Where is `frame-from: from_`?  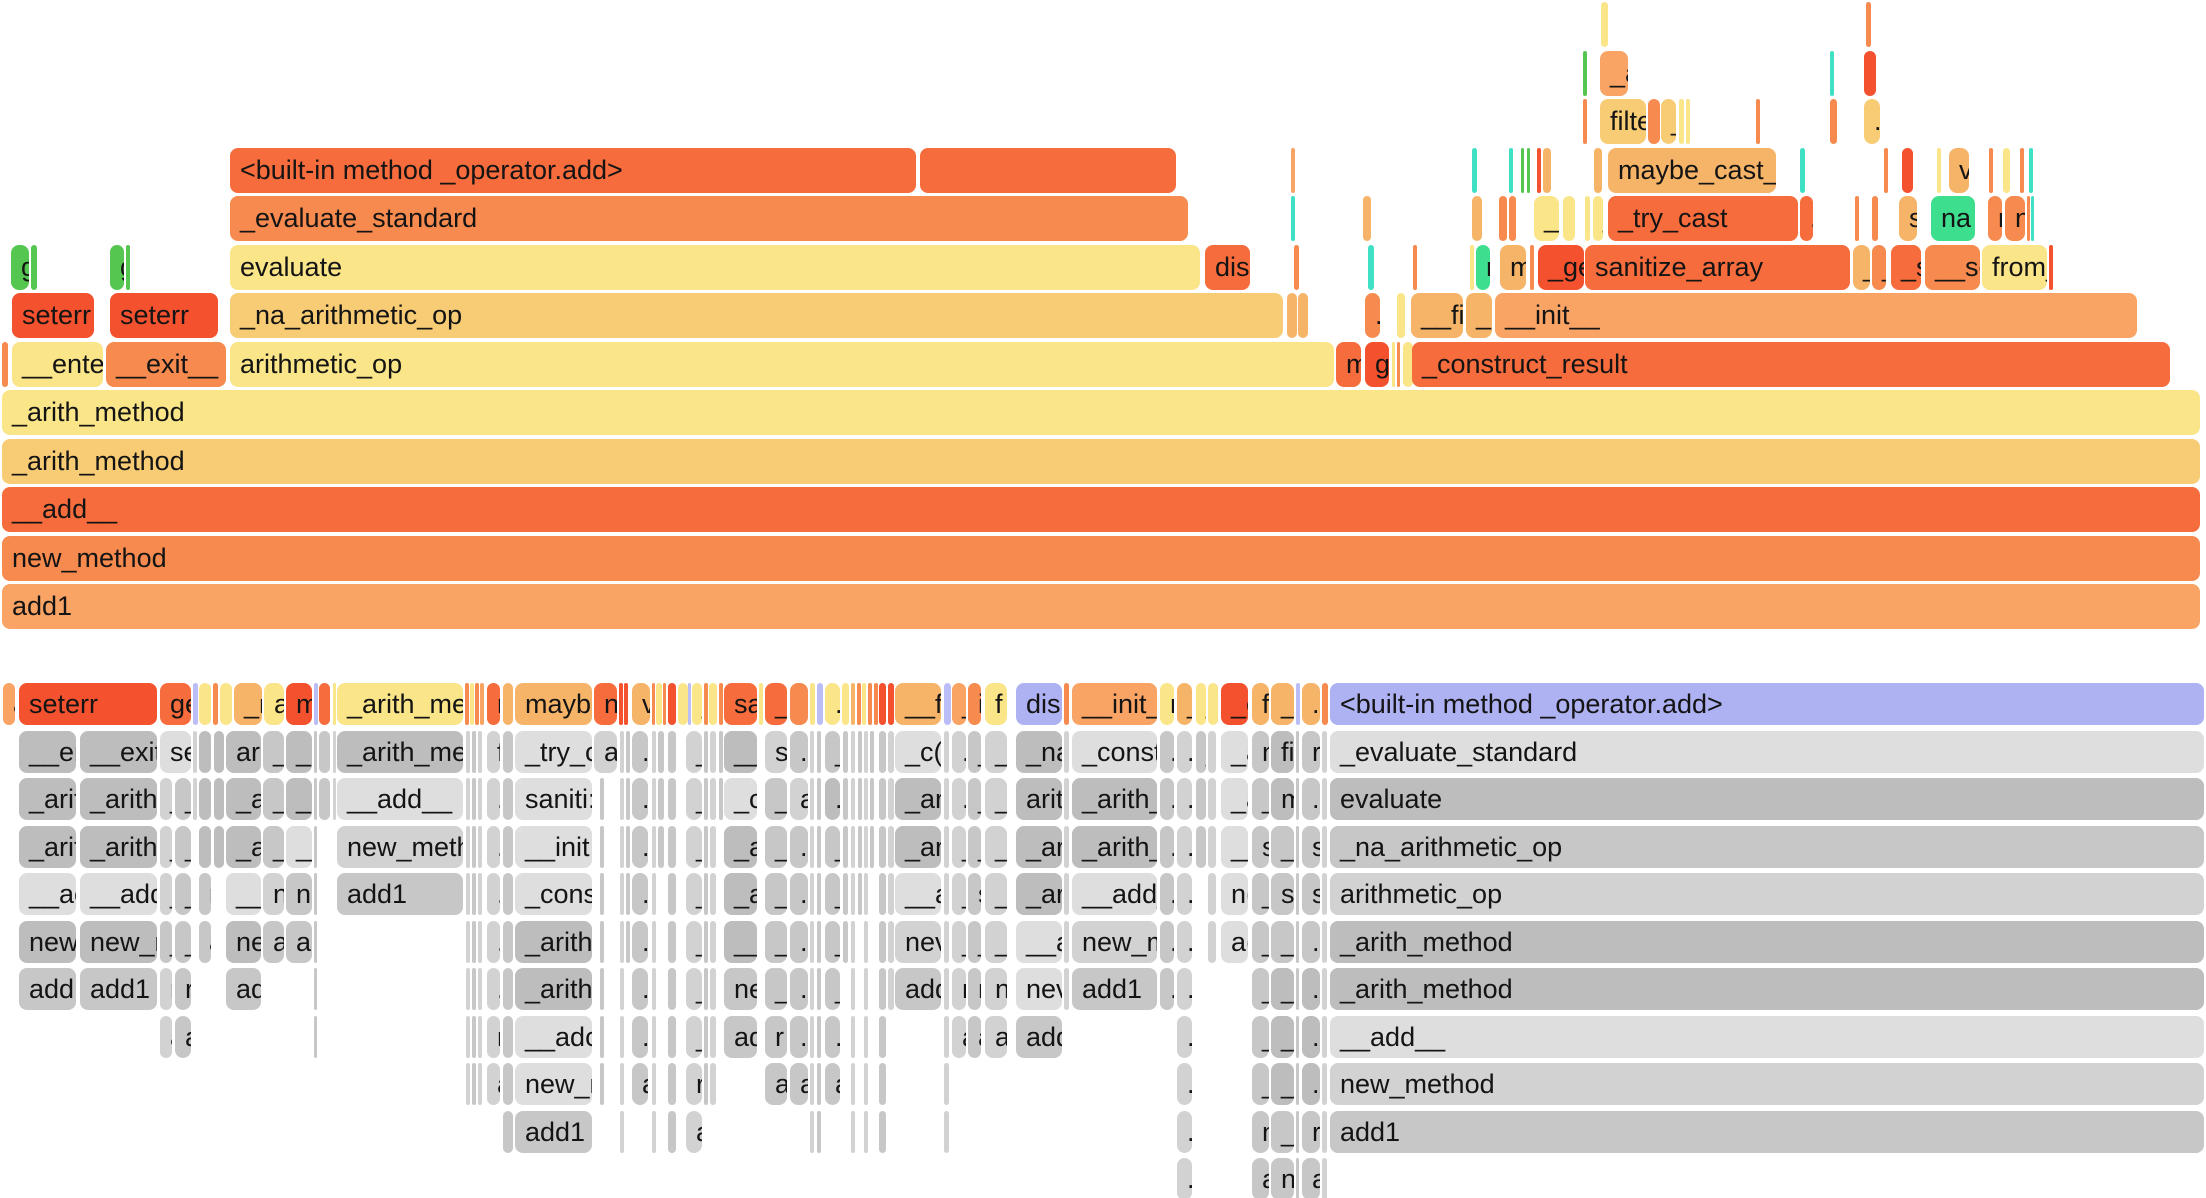
frame-from: from_ is located at coordinates (2014, 267).